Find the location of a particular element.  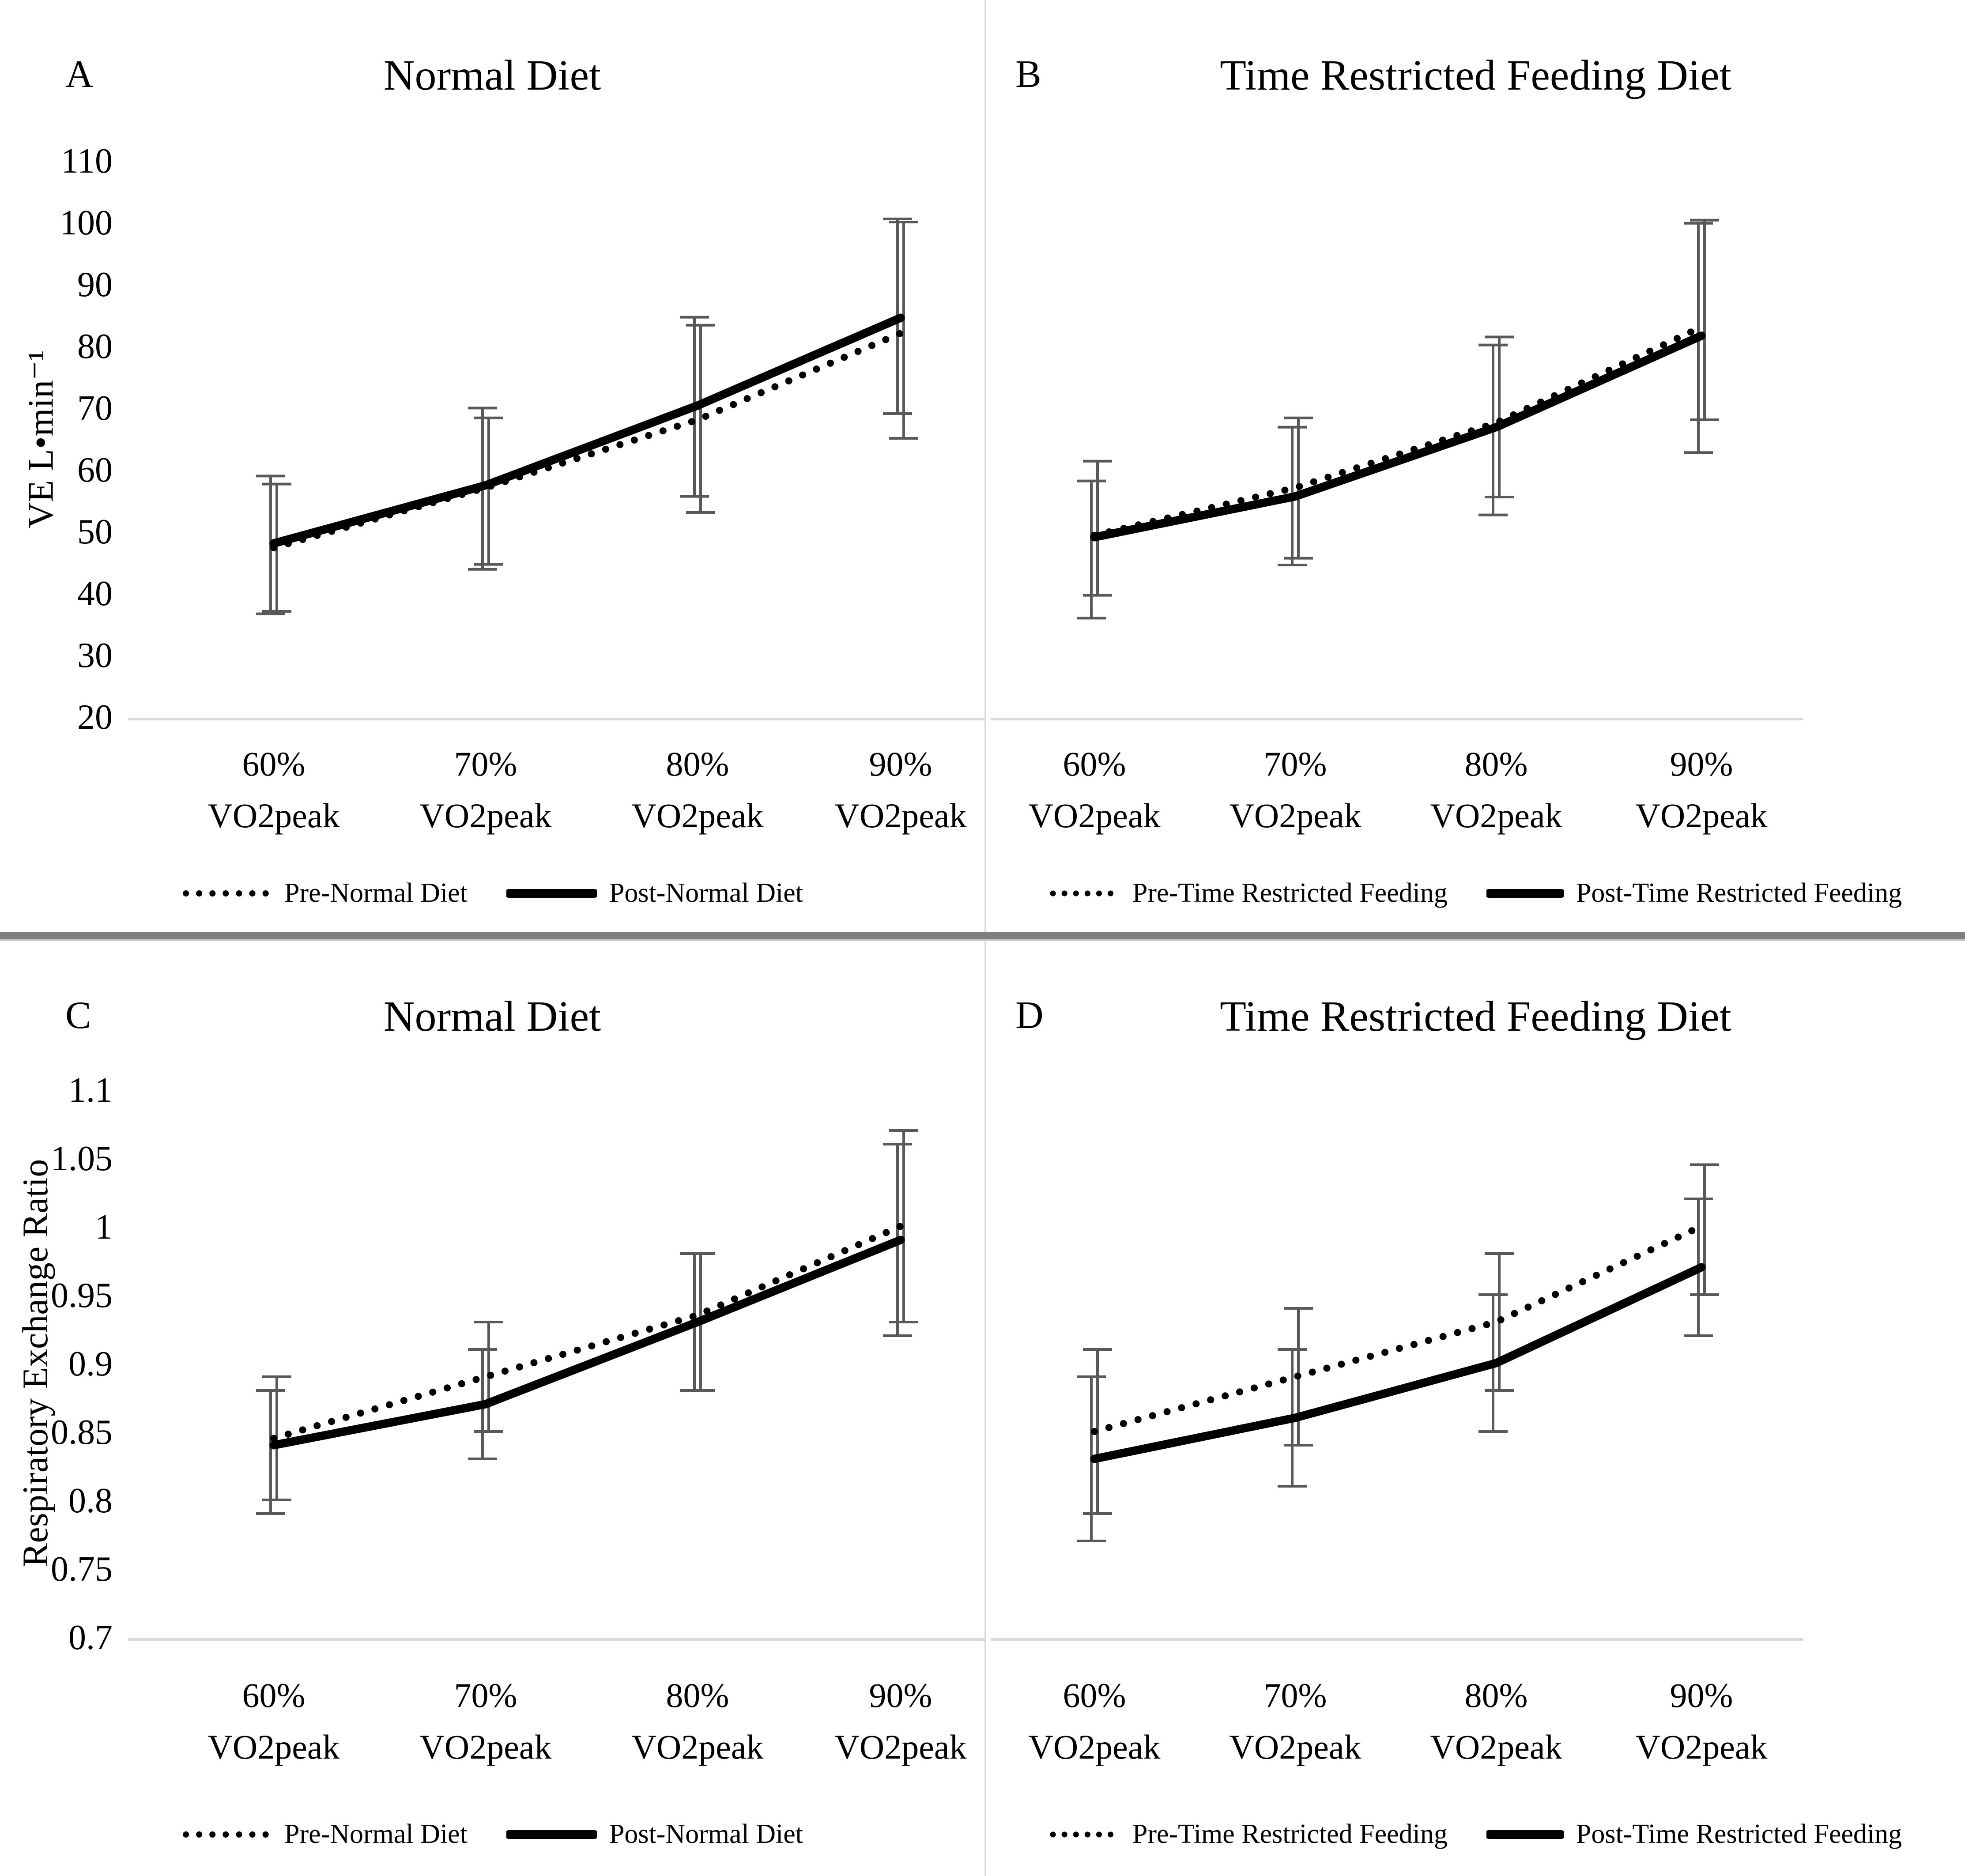

svg-text: 60 is located at coordinates (95, 470).